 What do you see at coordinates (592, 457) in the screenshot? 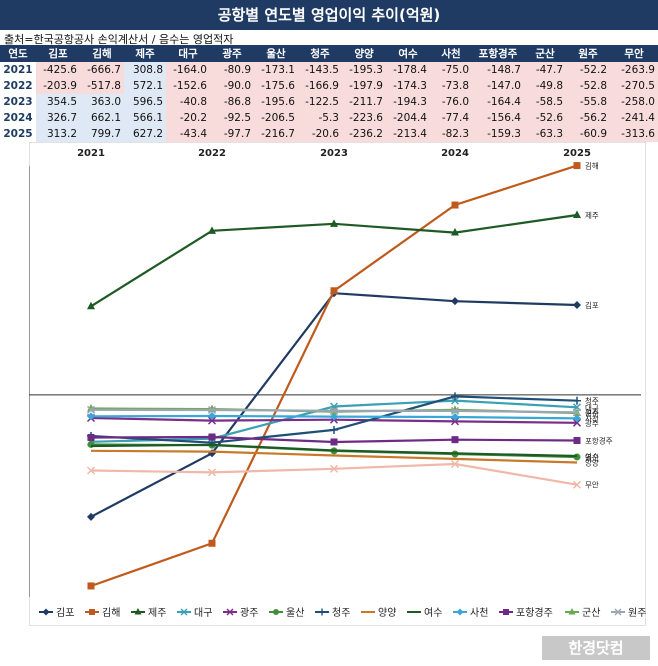
I see `series-end-label: 울산` at bounding box center [592, 457].